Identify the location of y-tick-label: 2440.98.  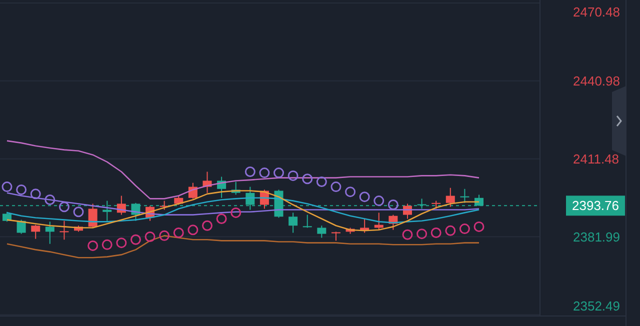
(596, 80).